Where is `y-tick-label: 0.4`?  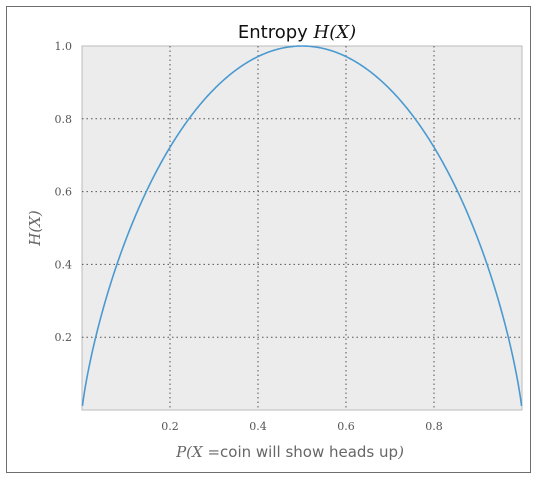 y-tick-label: 0.4 is located at coordinates (64, 264).